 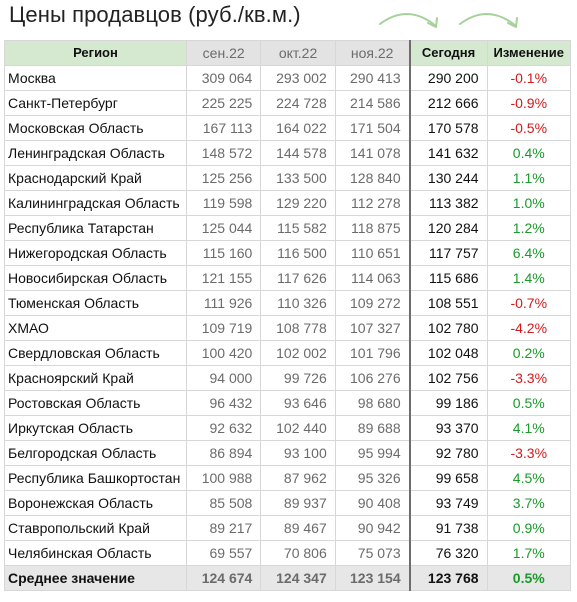 What do you see at coordinates (448, 578) in the screenshot?
I see `today-value-cell: 123 768` at bounding box center [448, 578].